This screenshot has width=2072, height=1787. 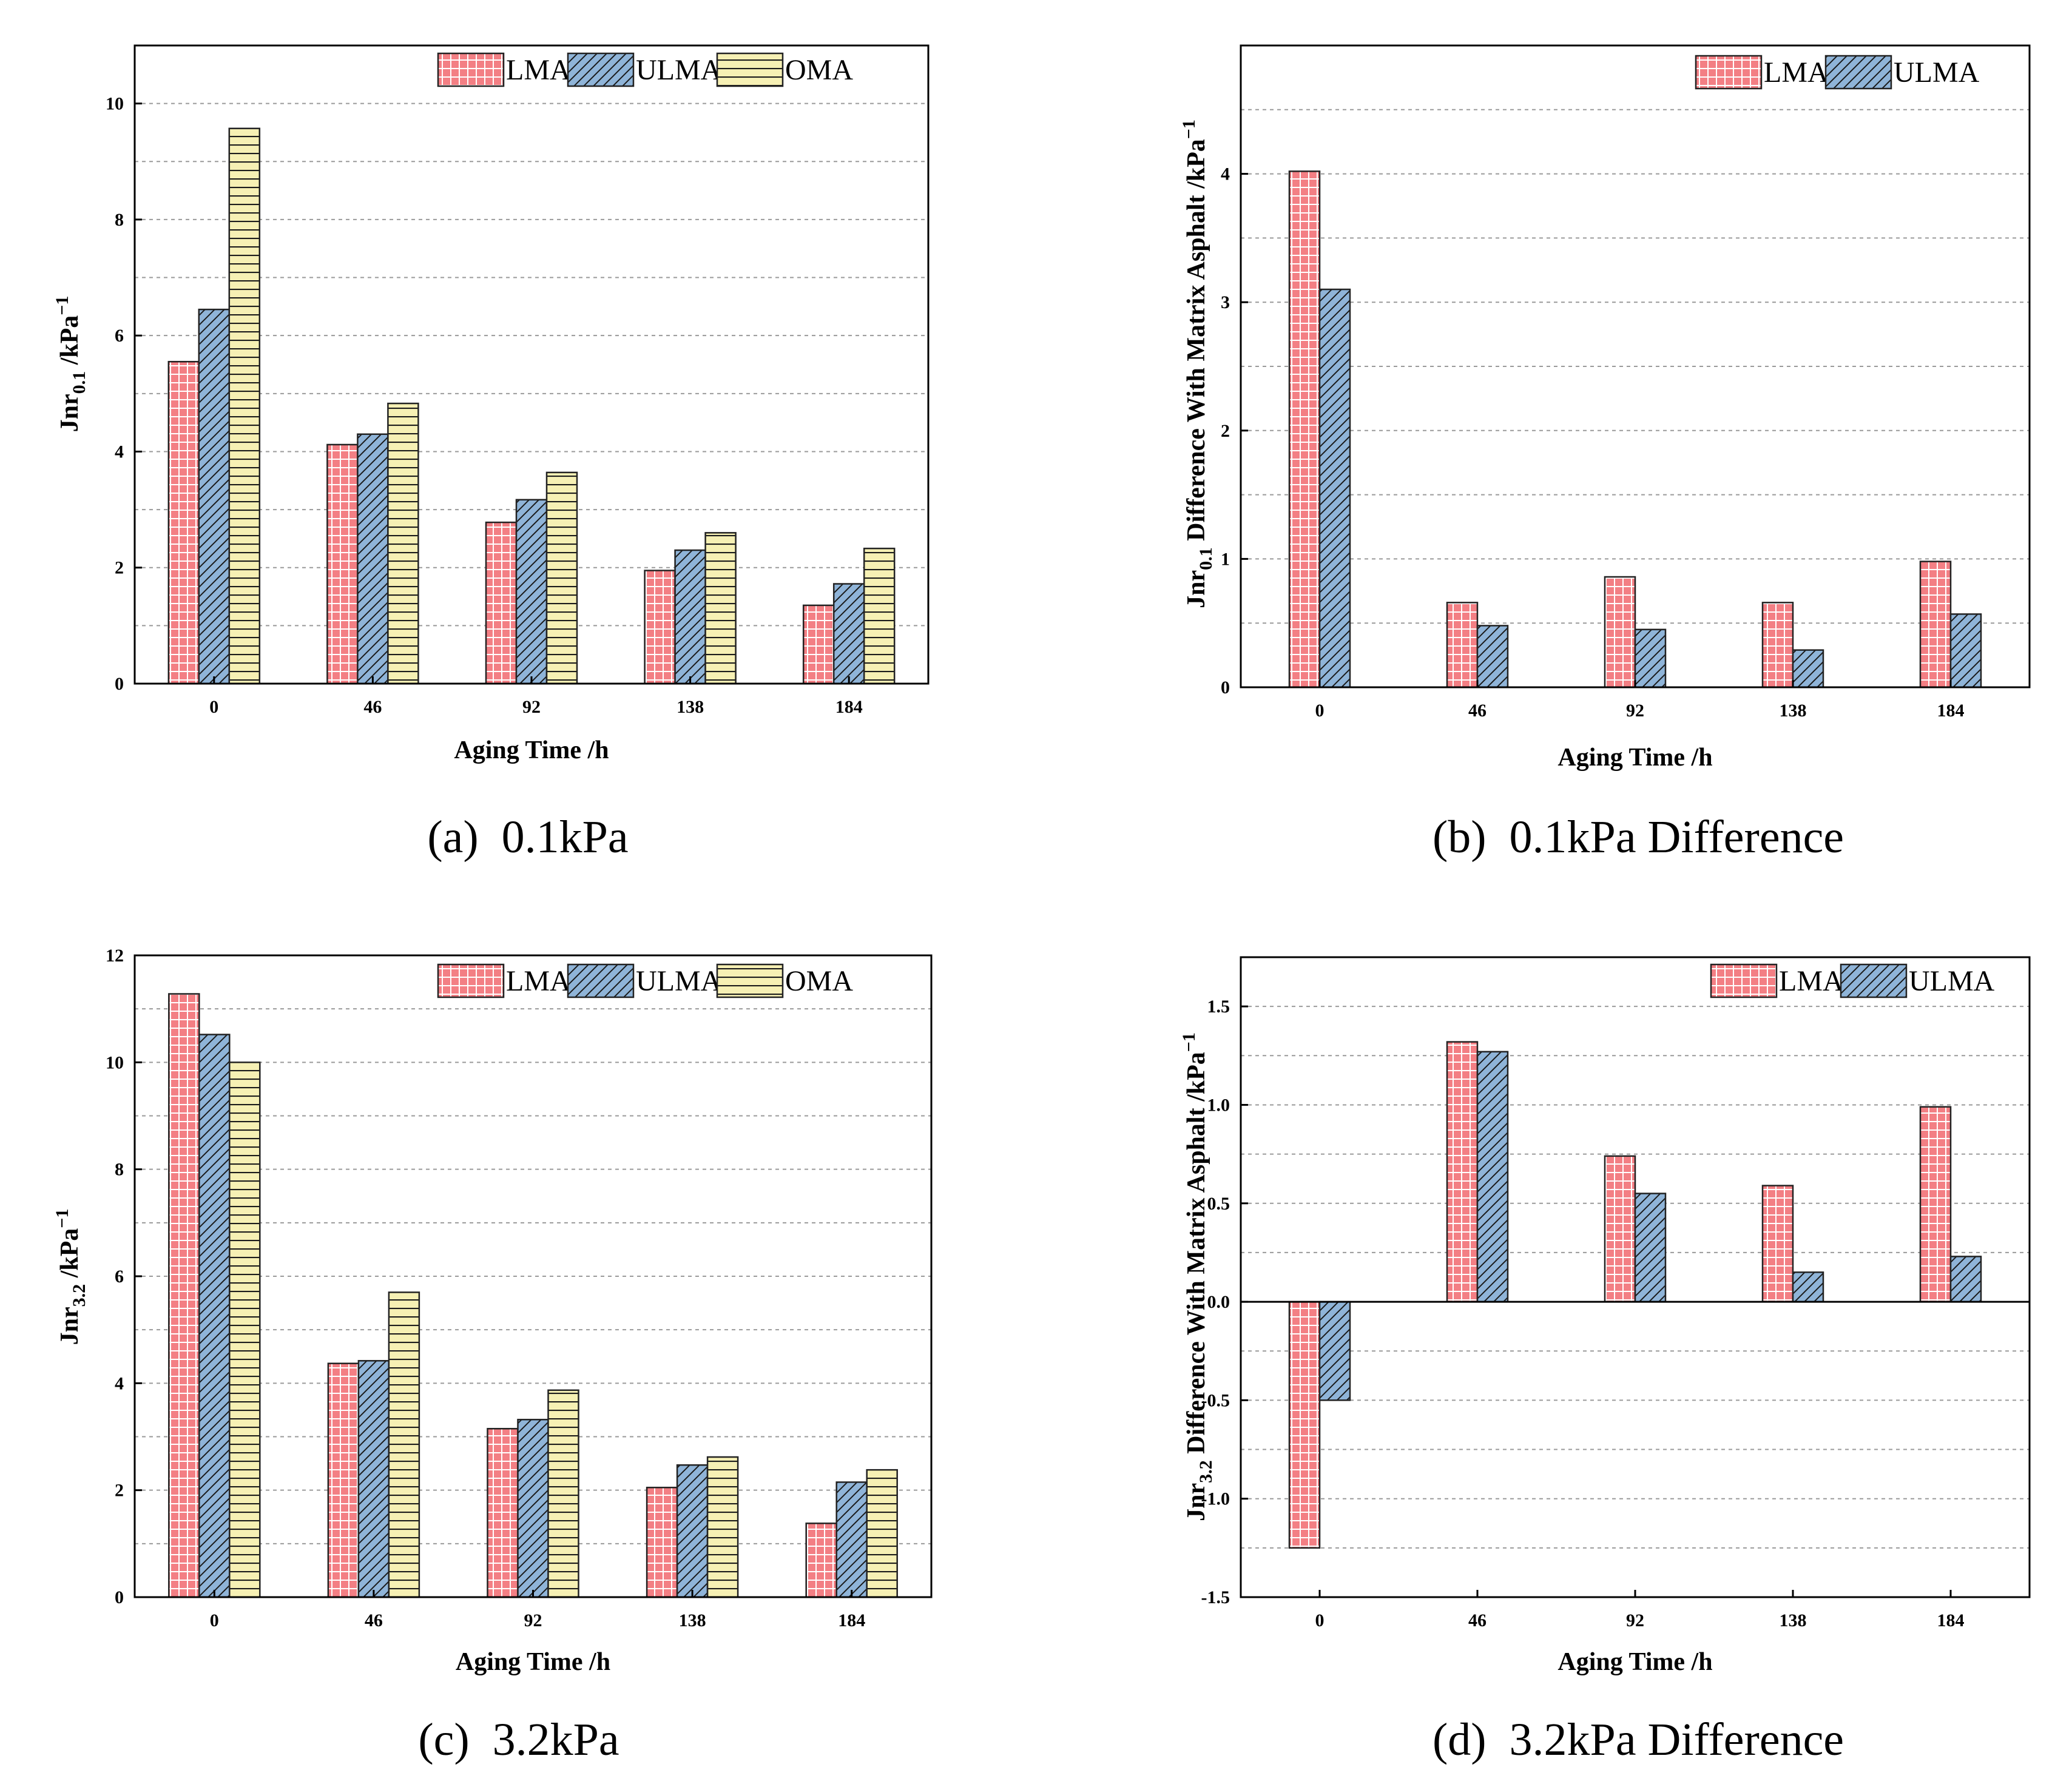 What do you see at coordinates (1206, 1471) in the screenshot?
I see `y-axis-title-sub: 3.2` at bounding box center [1206, 1471].